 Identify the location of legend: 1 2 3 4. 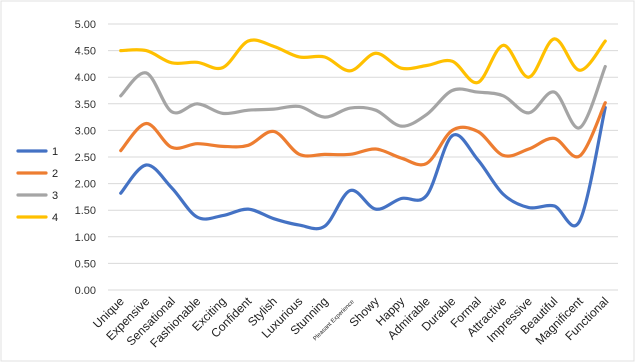
(37, 185).